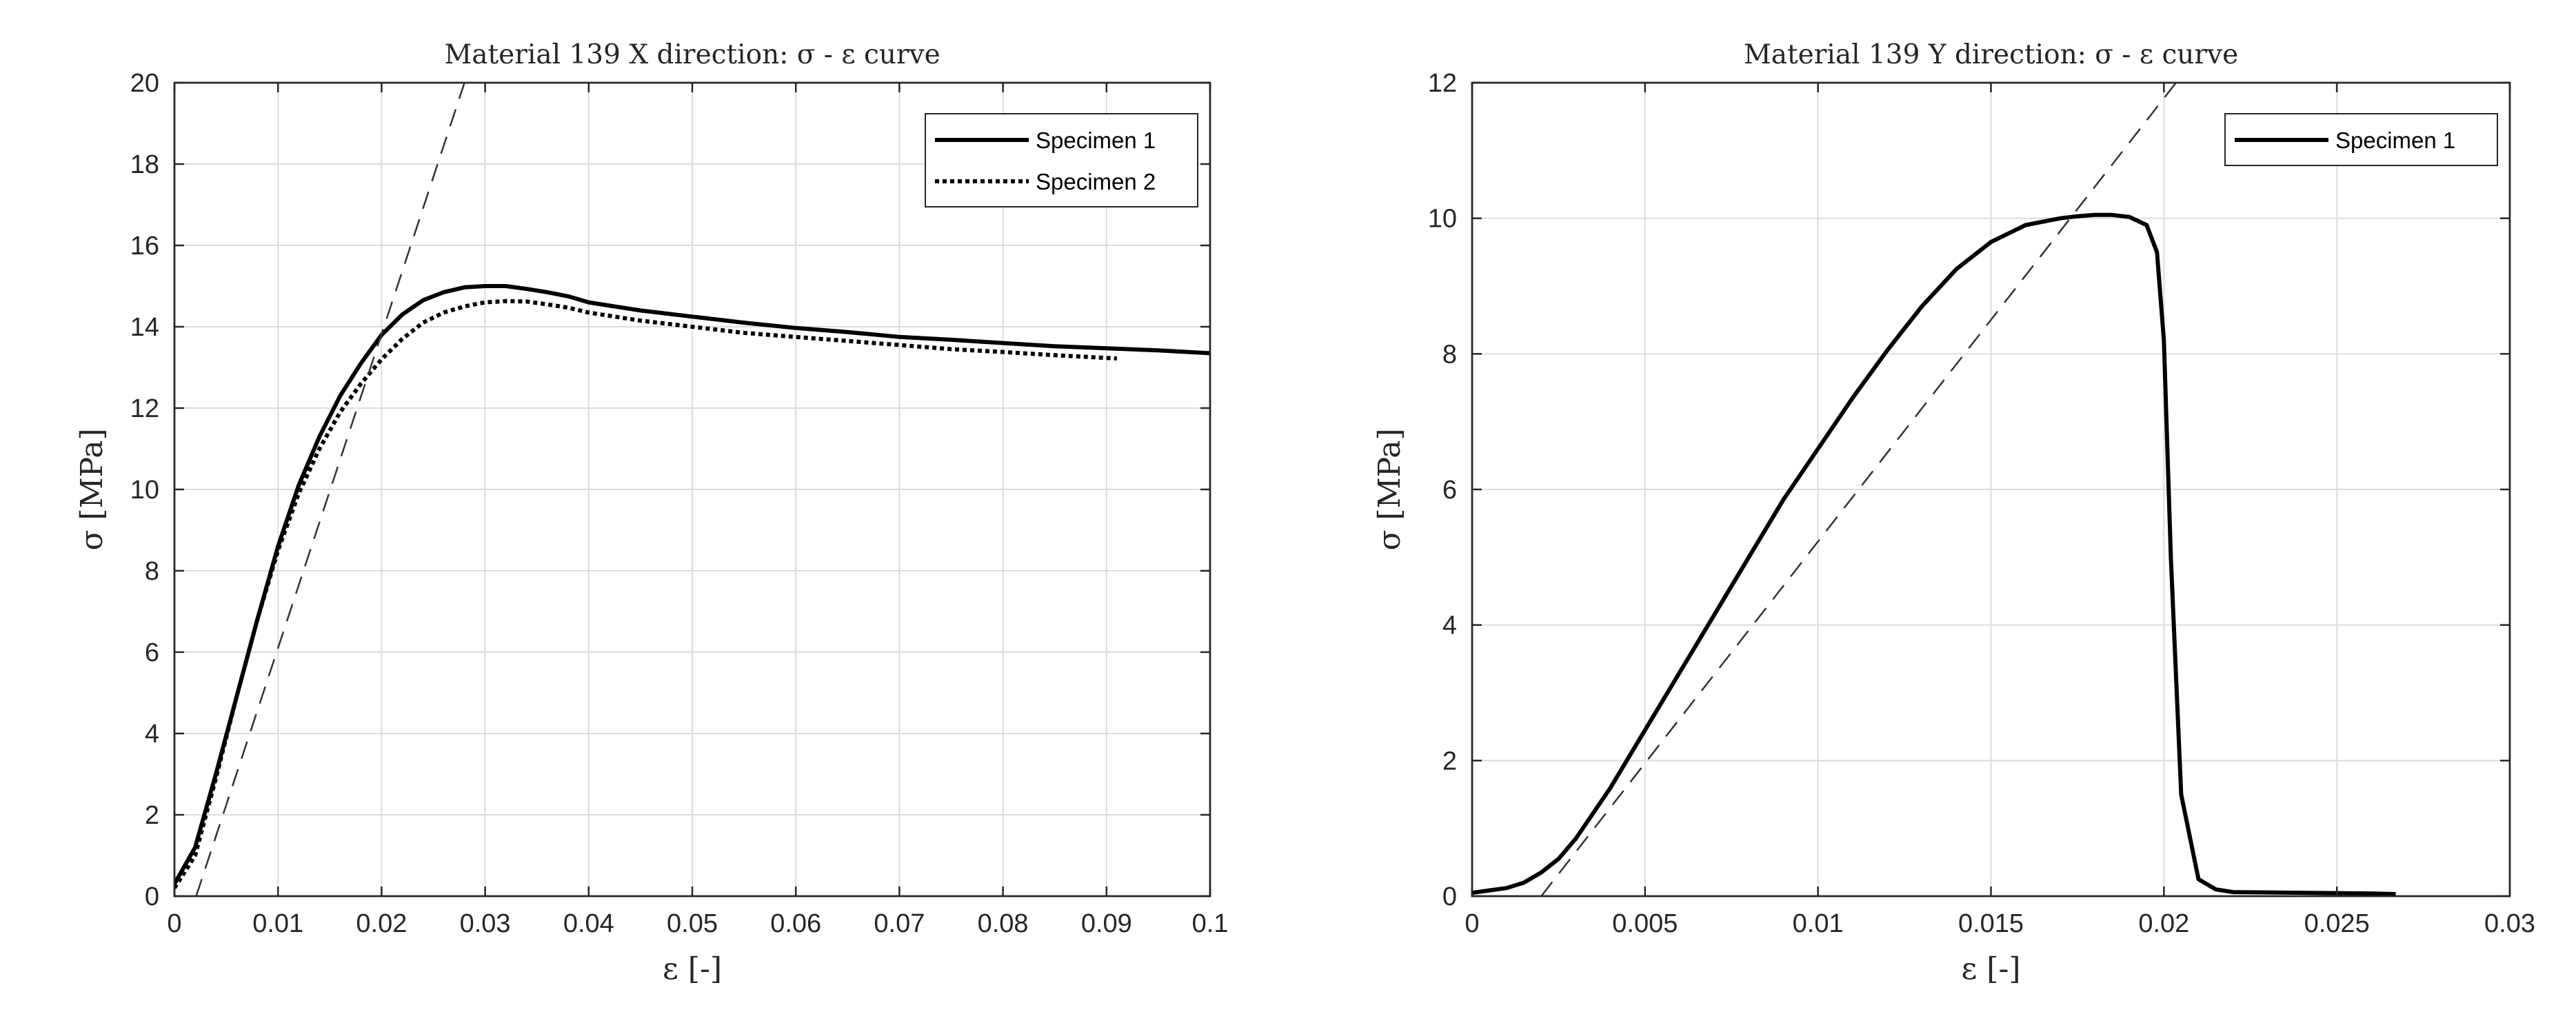 The width and height of the screenshot is (2576, 1023). I want to click on x-tick-label: 0.1, so click(1210, 923).